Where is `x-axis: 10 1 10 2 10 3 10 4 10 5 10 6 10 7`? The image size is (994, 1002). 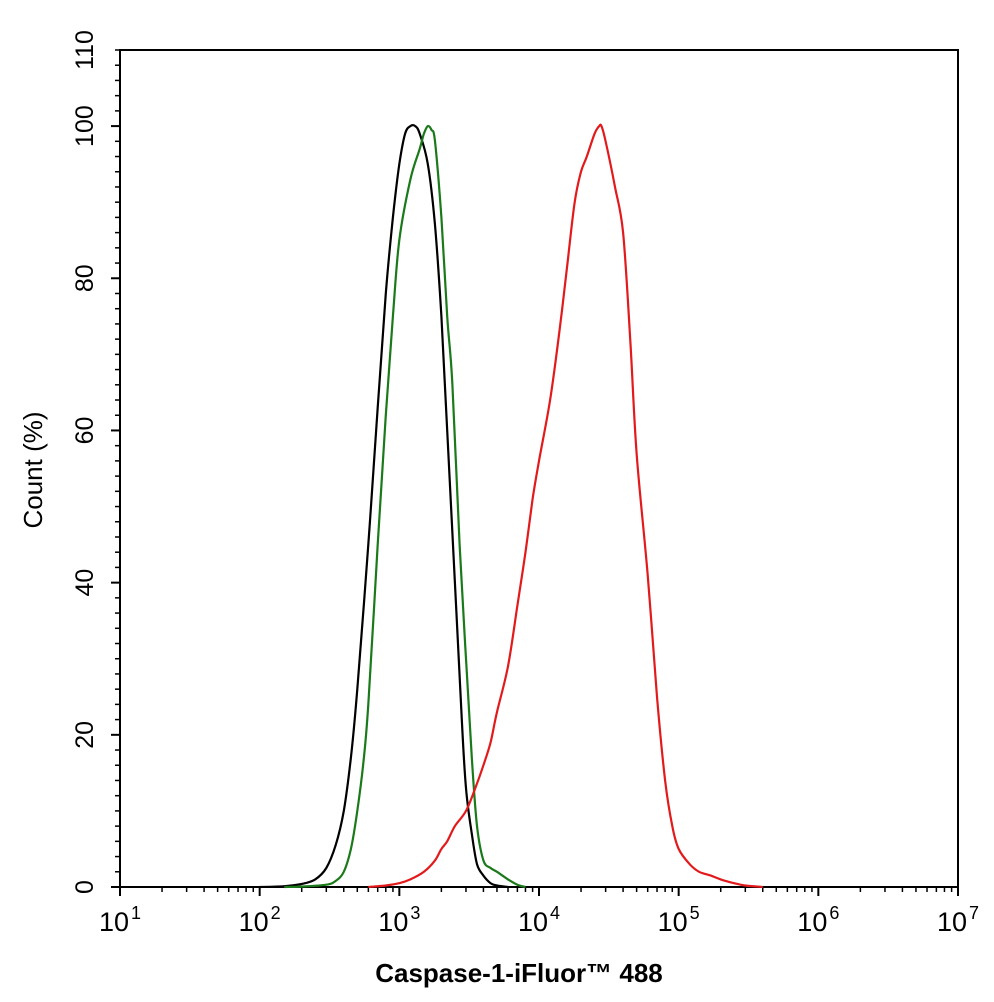 x-axis: 10 1 10 2 10 3 10 4 10 5 10 6 10 7 is located at coordinates (539, 912).